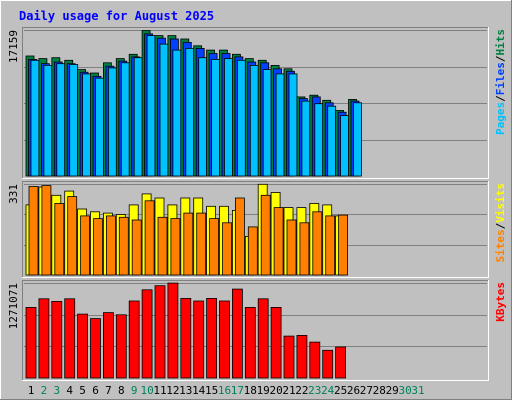 The image size is (512, 400). Describe the element at coordinates (392, 390) in the screenshot. I see `x-tick-label-day-29: 29` at that location.